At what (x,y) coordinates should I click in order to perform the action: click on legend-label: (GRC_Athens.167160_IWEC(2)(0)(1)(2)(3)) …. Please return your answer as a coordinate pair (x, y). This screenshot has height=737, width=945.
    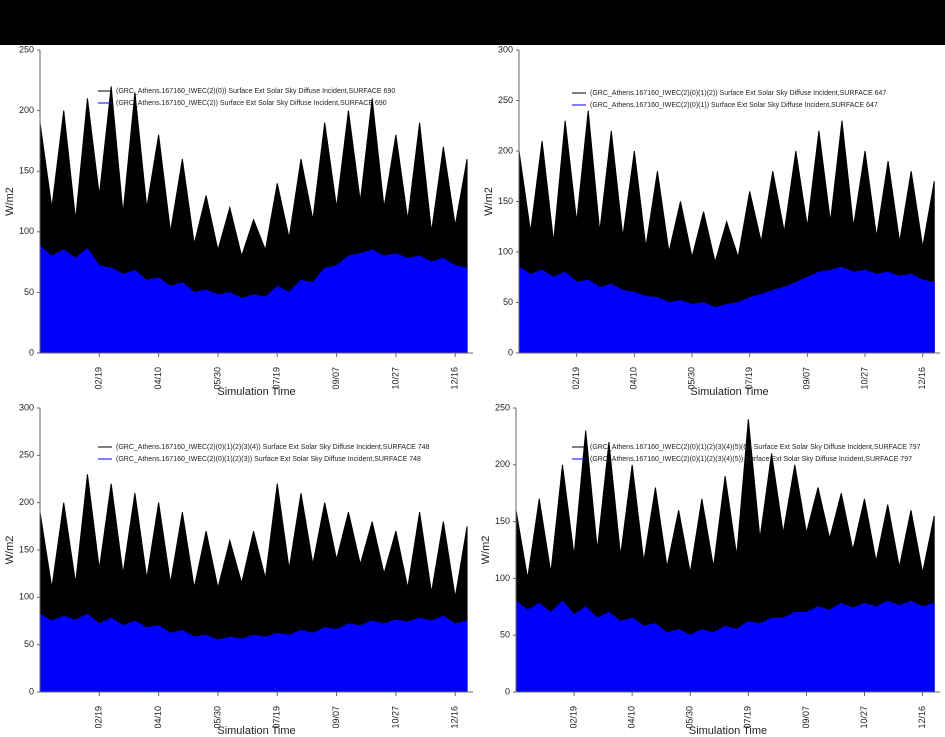
    Looking at the image, I should click on (268, 459).